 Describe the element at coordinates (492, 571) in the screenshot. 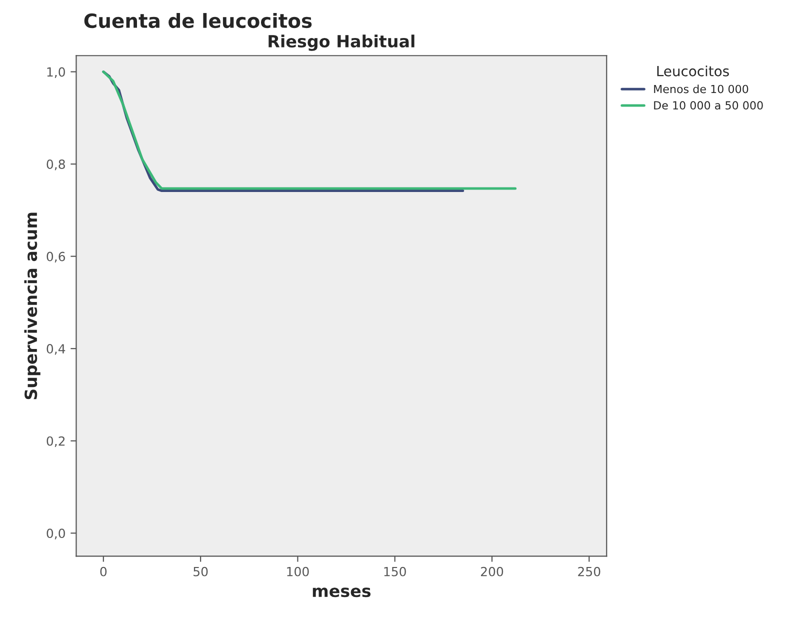

I see `x-tick-label: 200` at that location.